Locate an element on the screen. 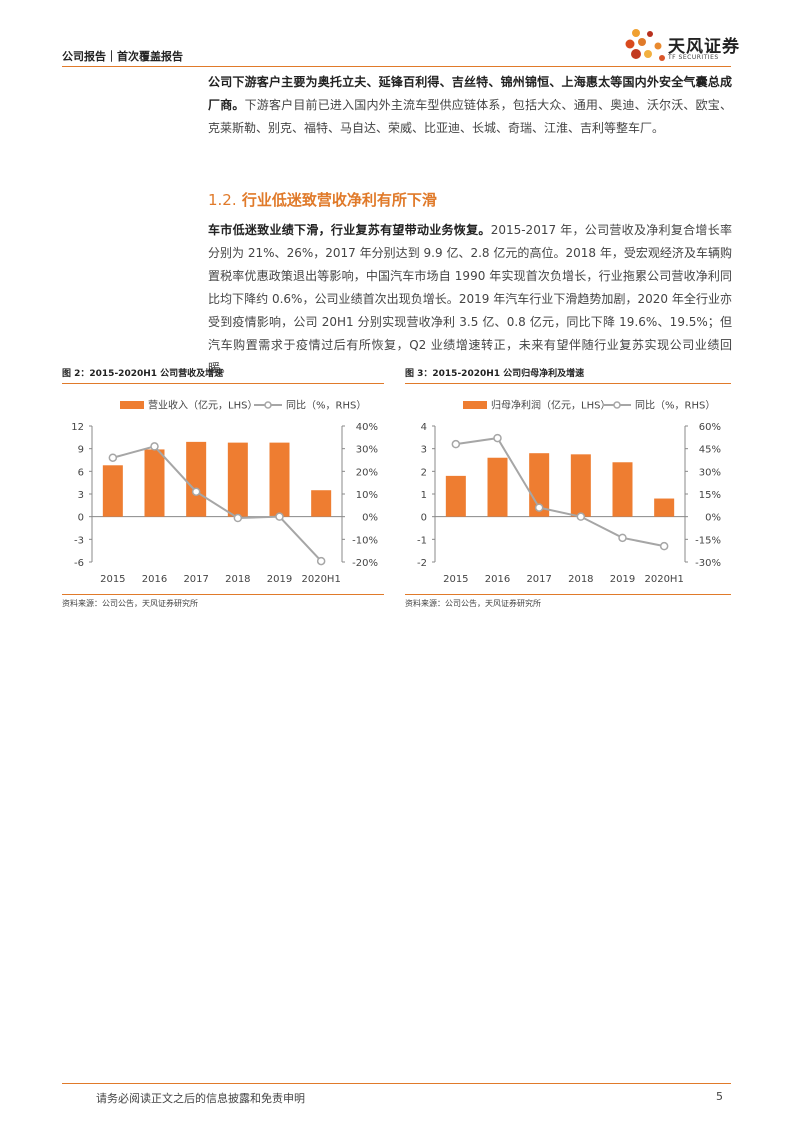 This screenshot has width=793, height=1122. y-tick-label-right: 10% is located at coordinates (367, 495).